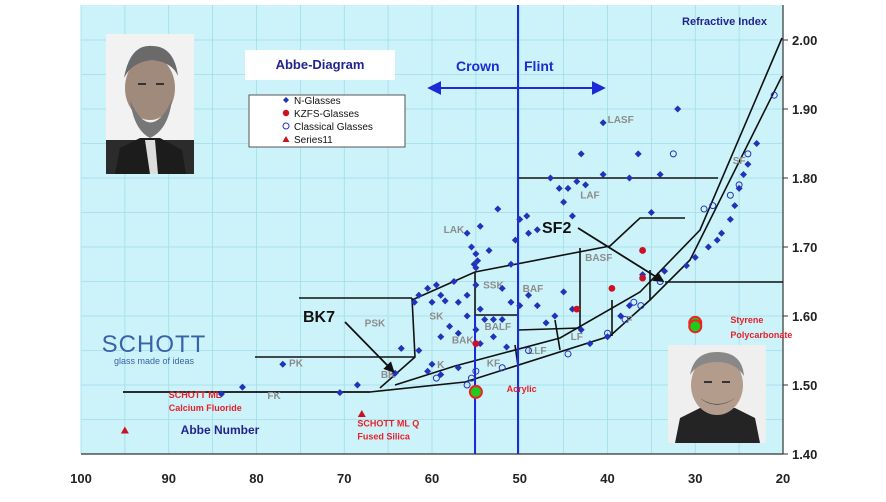 The image size is (886, 502). What do you see at coordinates (369, 347) in the screenshot?
I see `bk7-arrow` at bounding box center [369, 347].